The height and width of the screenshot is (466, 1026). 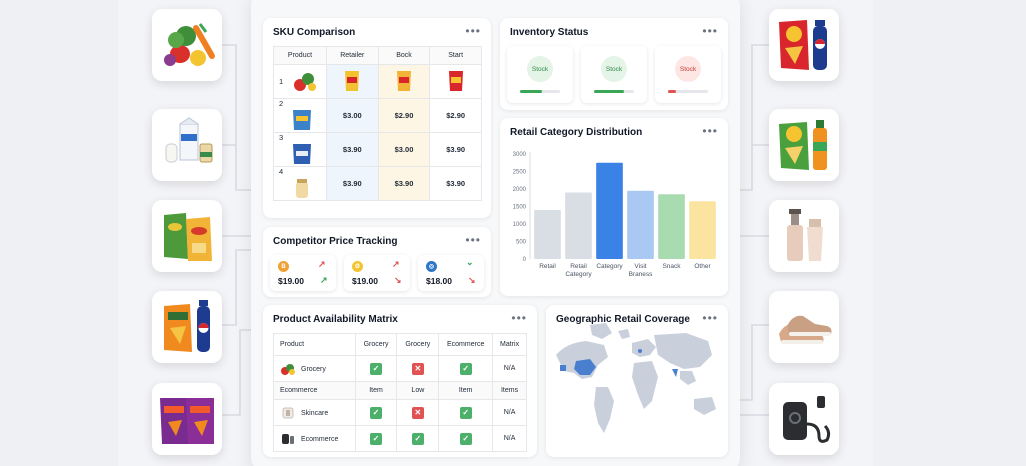 I want to click on x-tick-label: Snack, so click(x=671, y=266).